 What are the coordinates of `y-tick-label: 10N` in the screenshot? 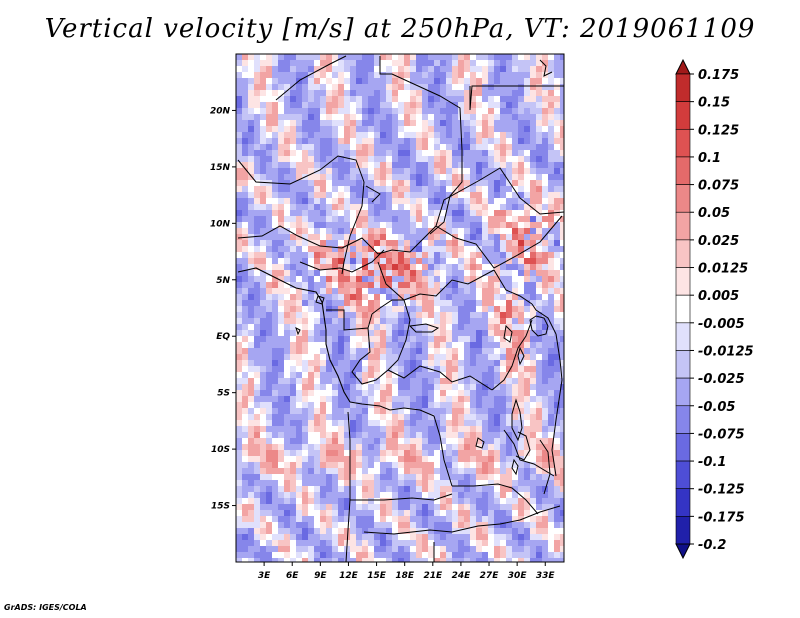 It's located at (220, 224).